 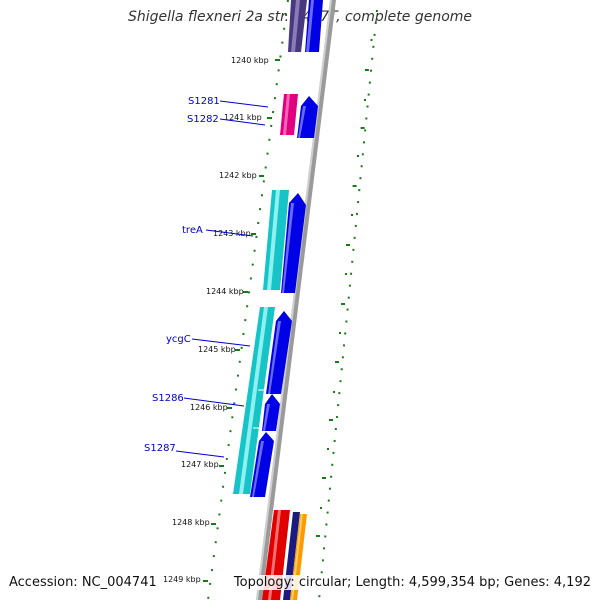 What do you see at coordinates (243, 117) in the screenshot?
I see `ruler-label-1241: 1241 kbp` at bounding box center [243, 117].